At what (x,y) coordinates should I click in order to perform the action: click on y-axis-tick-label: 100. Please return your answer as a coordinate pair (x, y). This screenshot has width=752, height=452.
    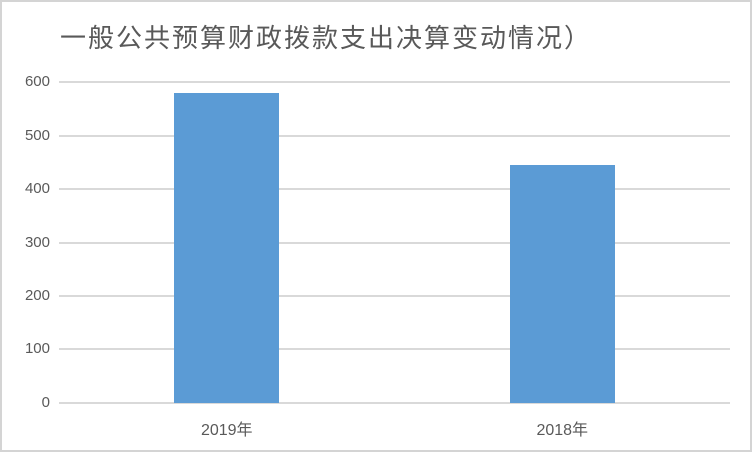
    Looking at the image, I should click on (37, 349).